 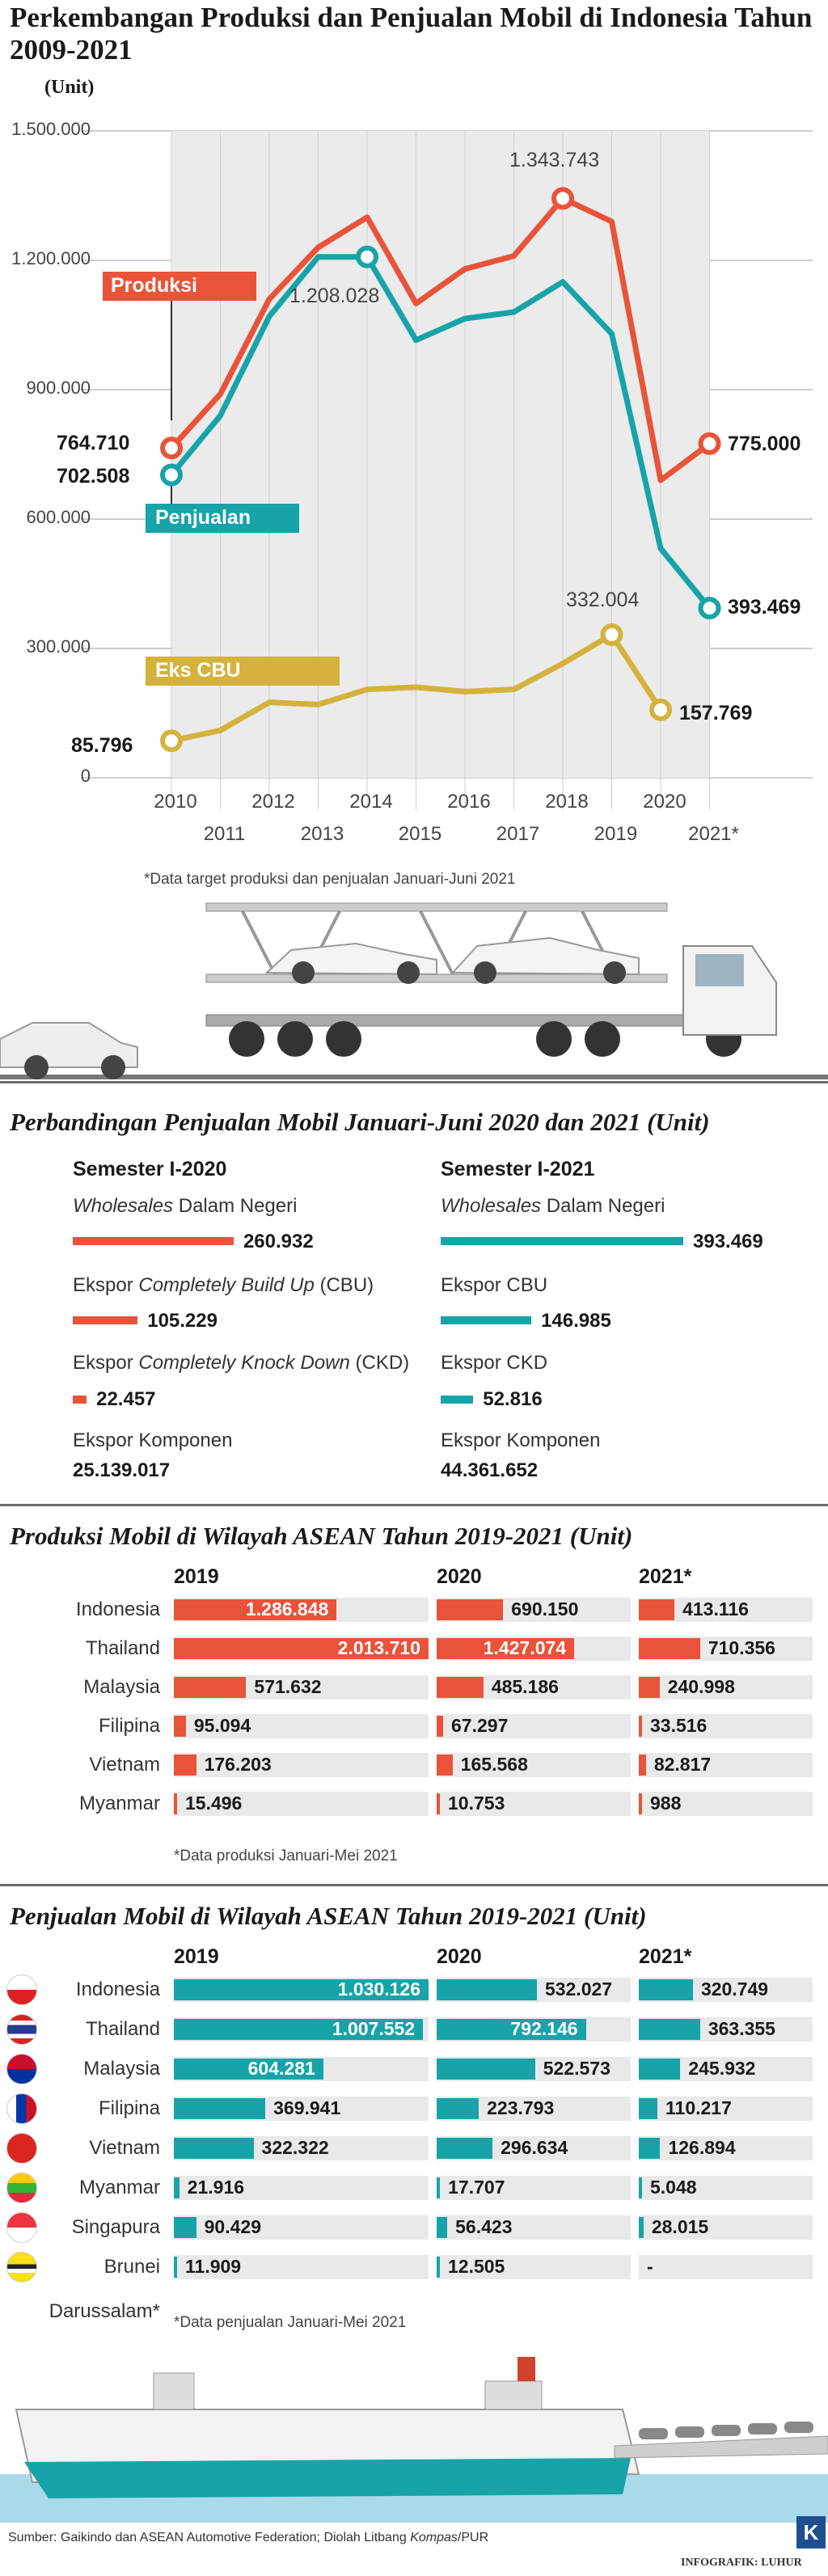 What do you see at coordinates (476, 2266) in the screenshot?
I see `bar-value-label: 12.505` at bounding box center [476, 2266].